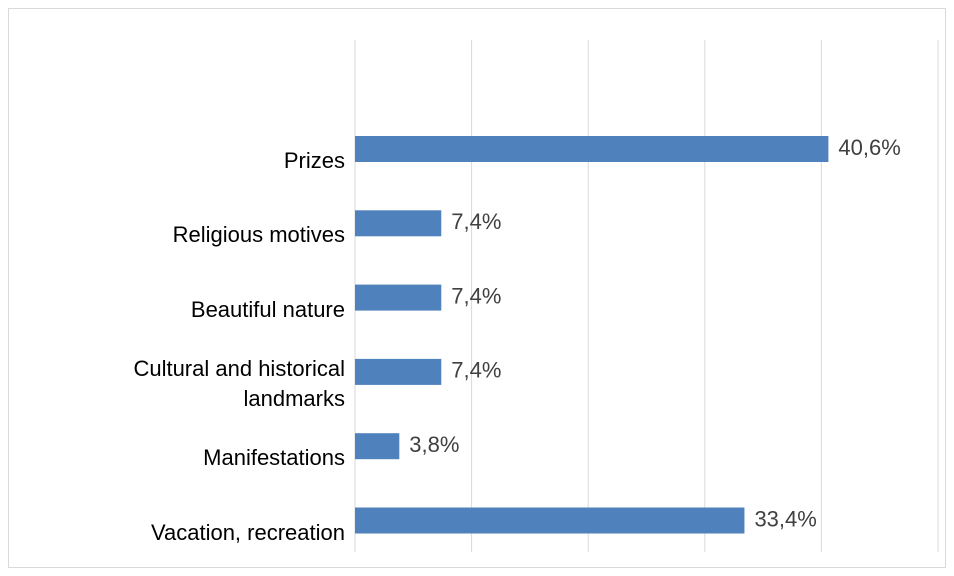  I want to click on category-label: Cultural and historical landmarks, so click(239, 383).